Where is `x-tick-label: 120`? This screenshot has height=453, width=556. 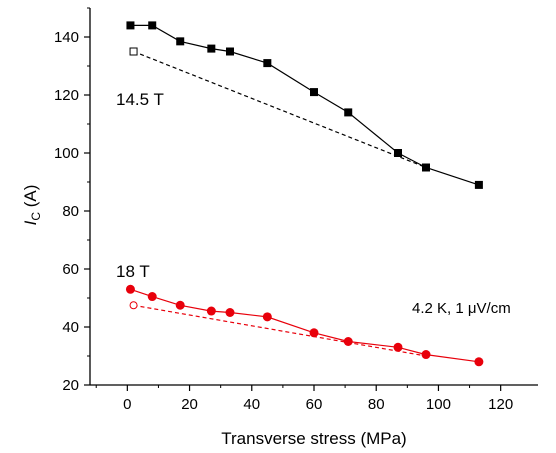 x-tick-label: 120 is located at coordinates (500, 404).